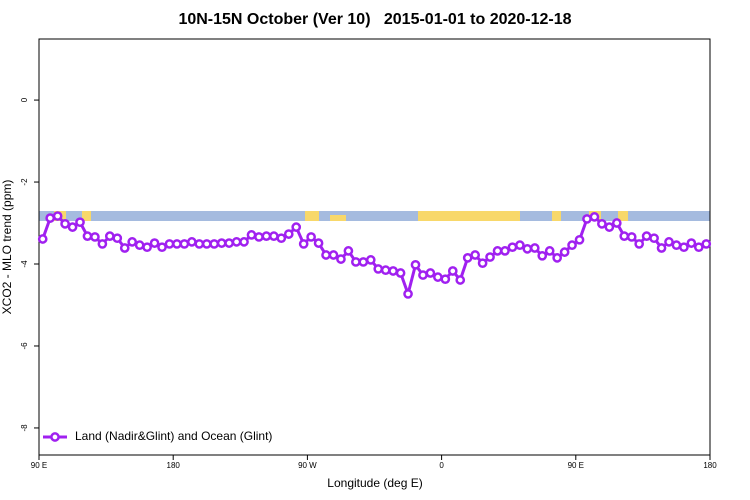 The image size is (750, 500). I want to click on ocean, so click(374, 216).